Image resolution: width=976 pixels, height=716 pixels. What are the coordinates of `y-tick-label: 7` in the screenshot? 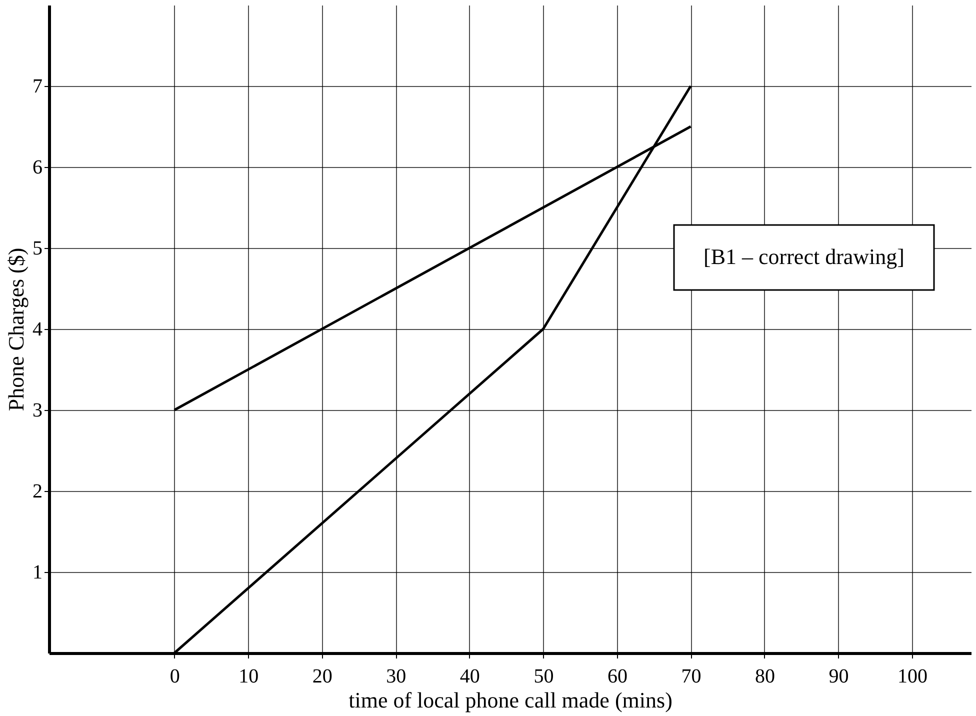 It's located at (37, 87).